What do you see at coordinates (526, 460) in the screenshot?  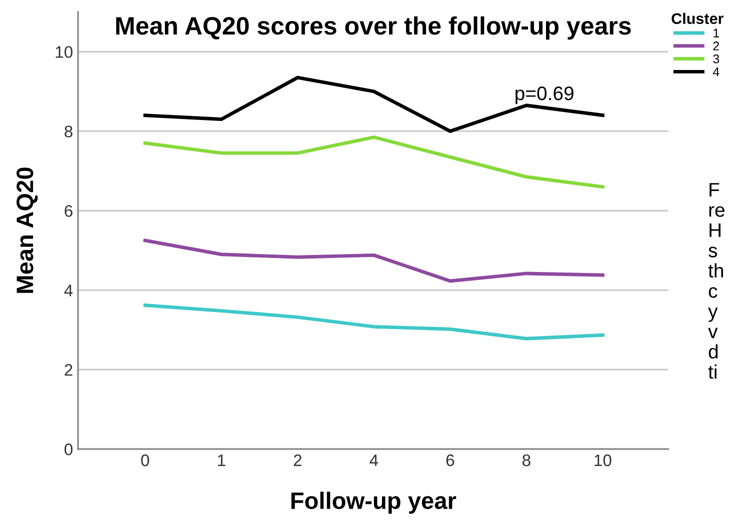 I see `x-tick-label: 8` at bounding box center [526, 460].